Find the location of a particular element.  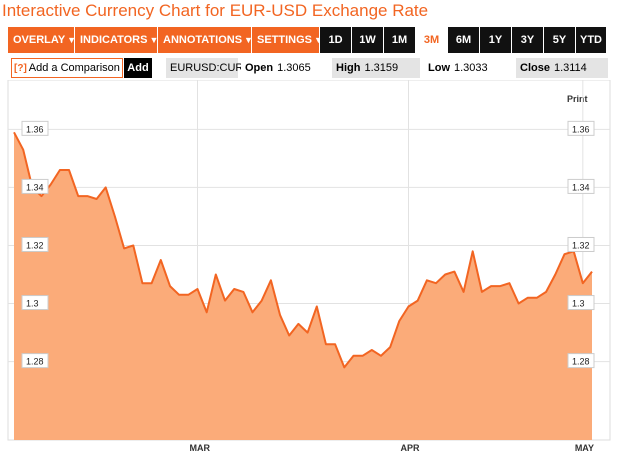

help-icon: [?] is located at coordinates (20, 68).